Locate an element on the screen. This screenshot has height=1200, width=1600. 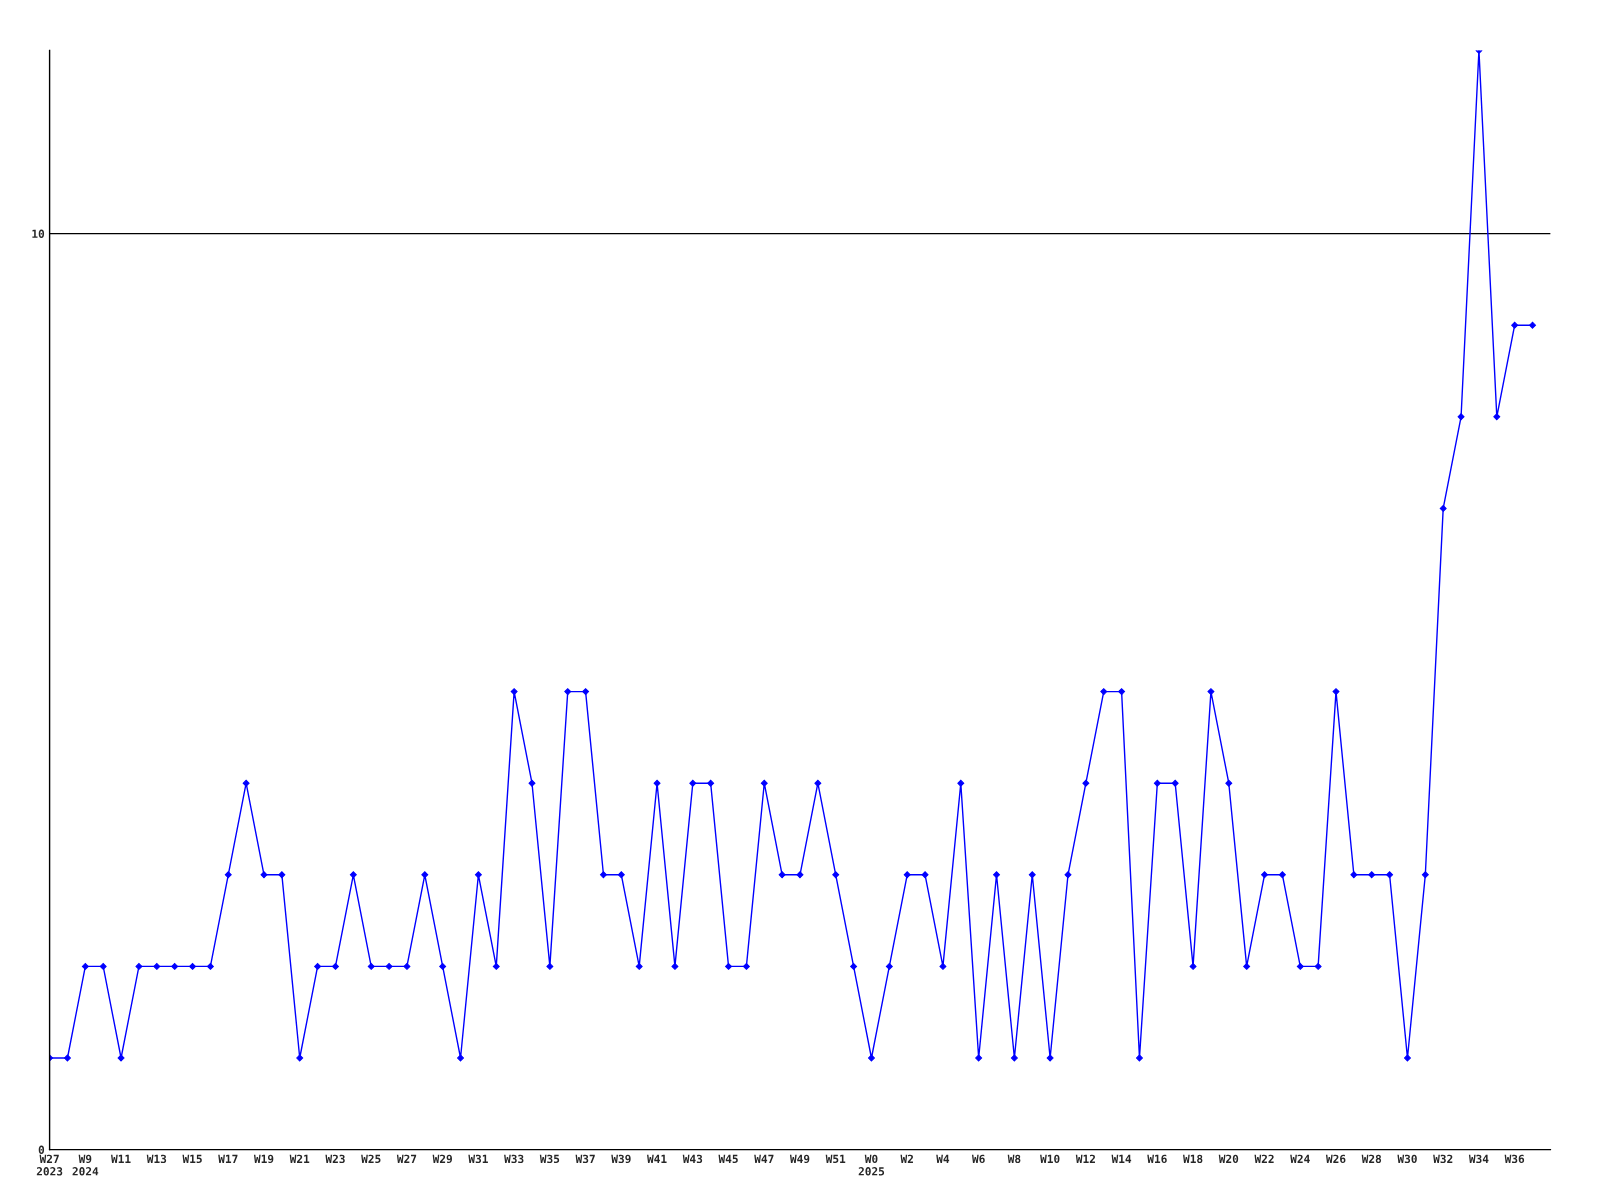
x-tick-label: W51 is located at coordinates (835, 1159).